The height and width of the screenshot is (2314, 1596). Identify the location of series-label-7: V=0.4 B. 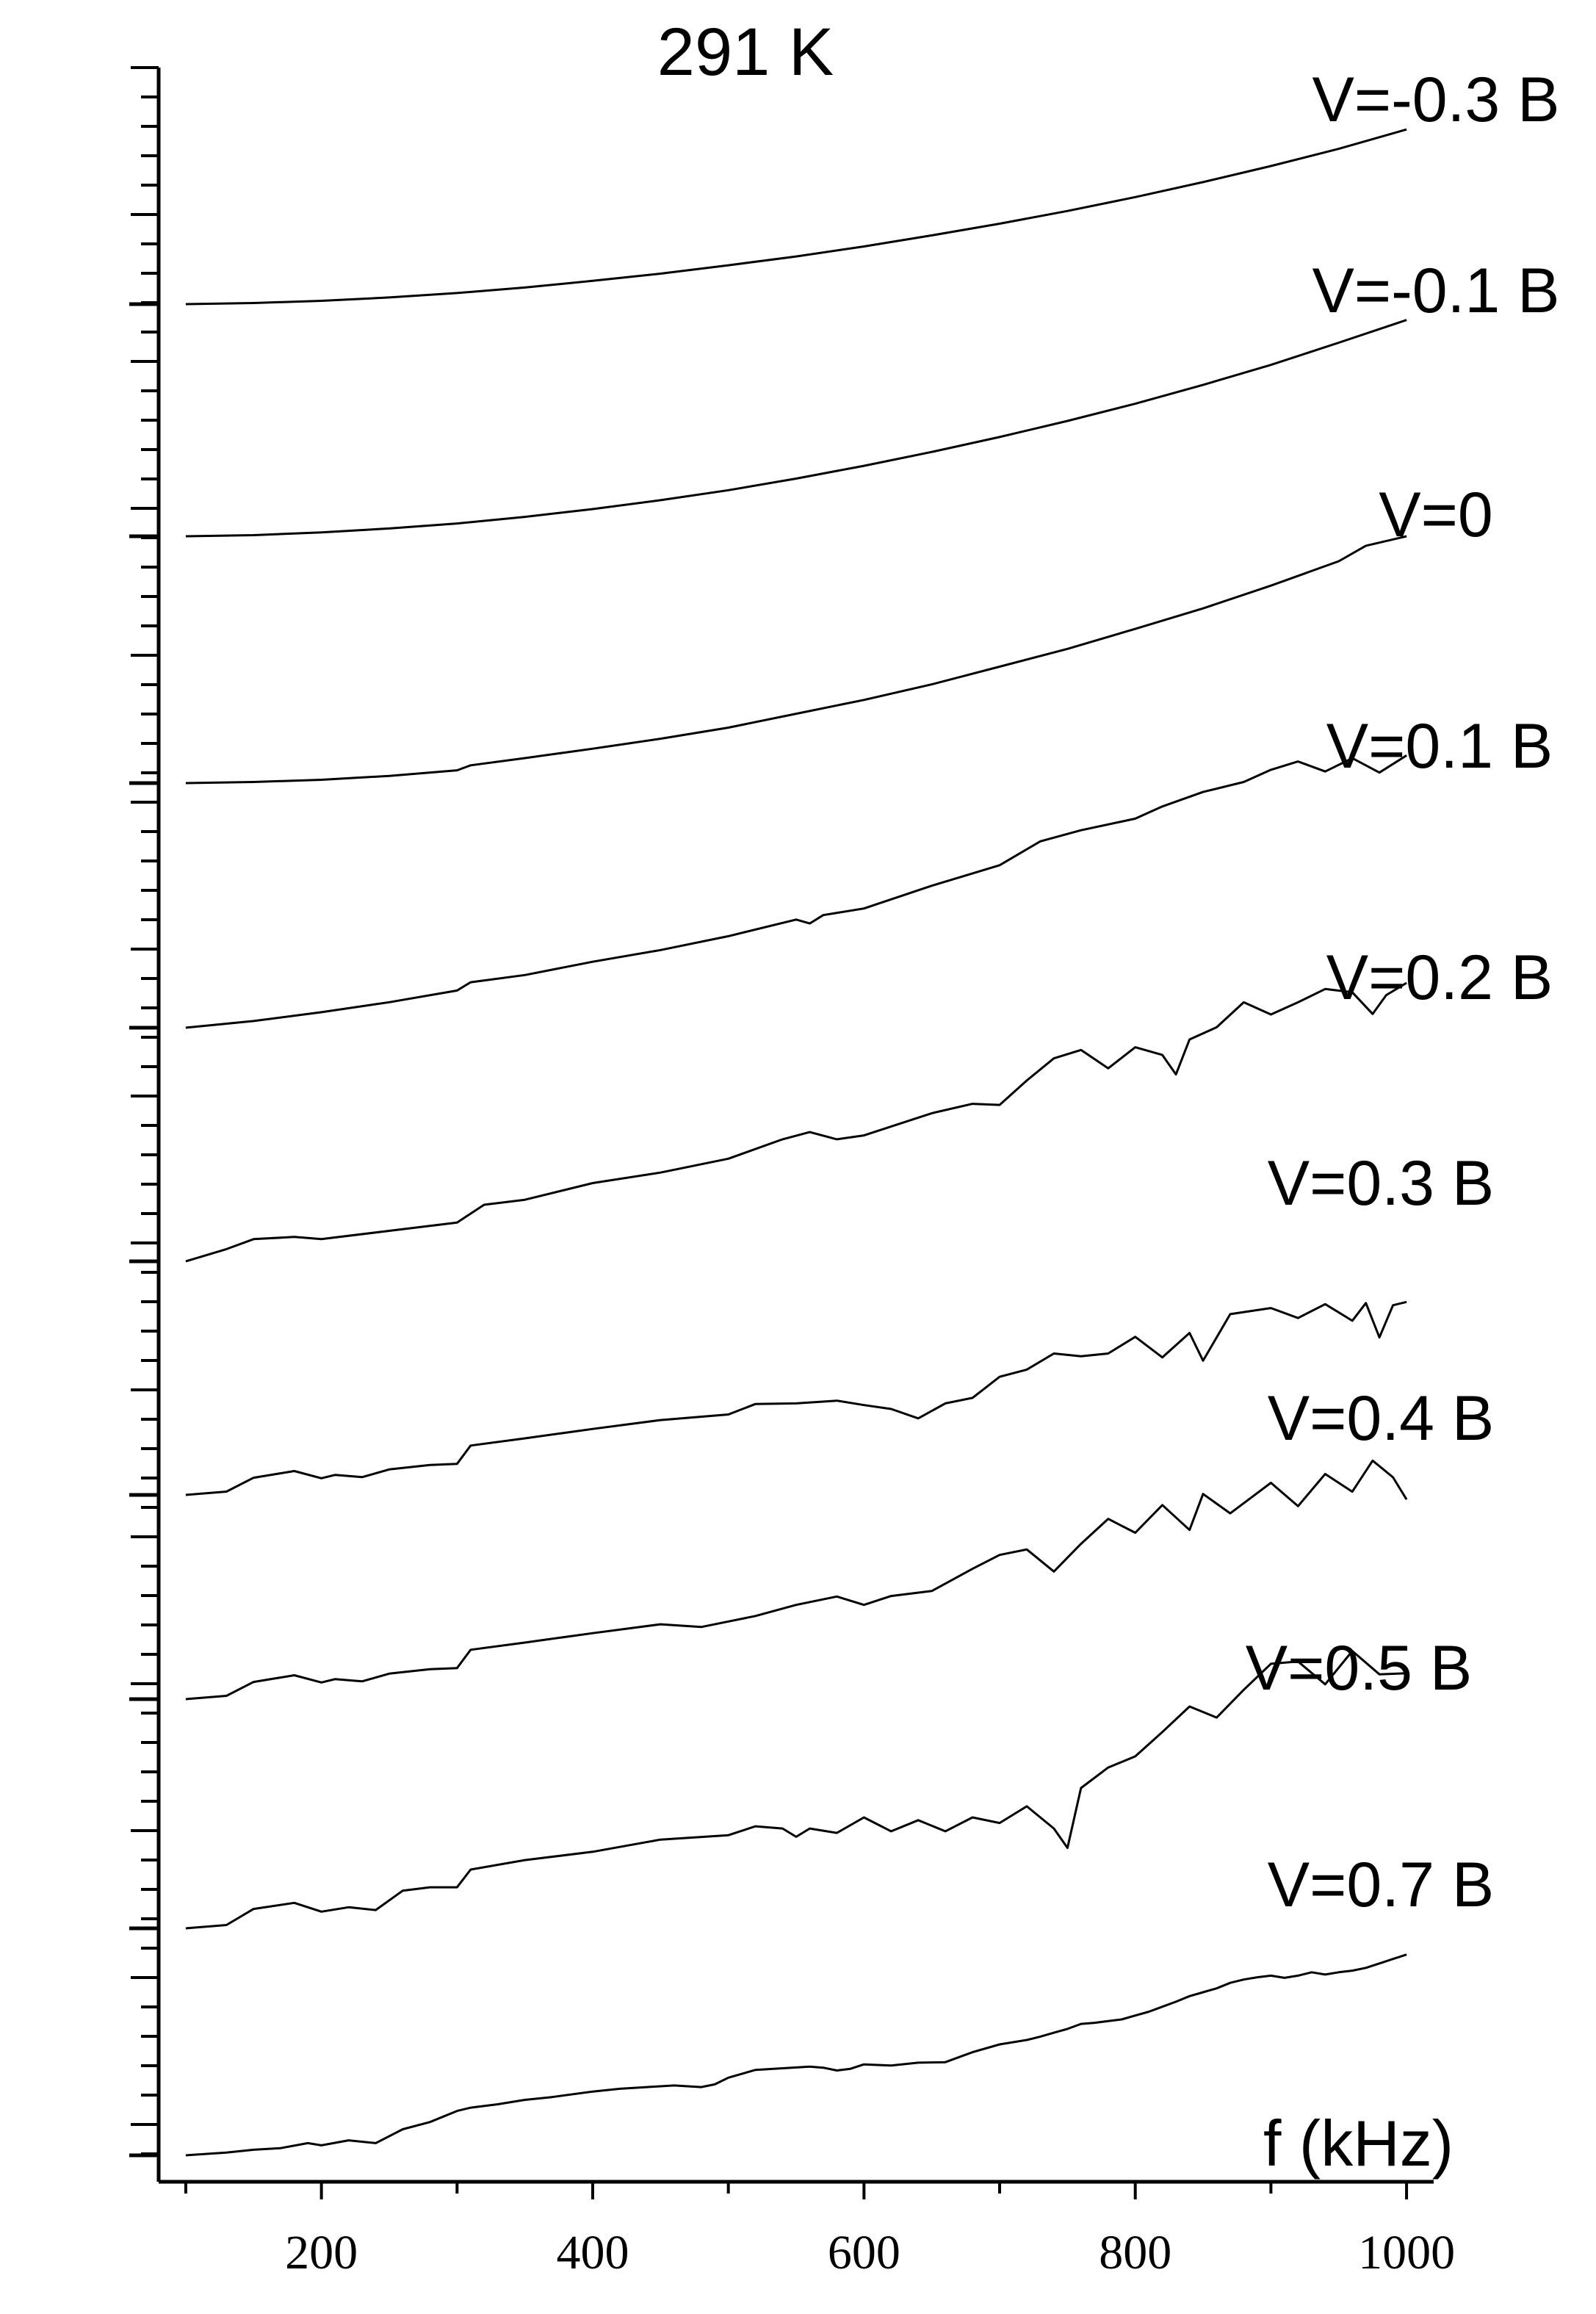
(1381, 1418).